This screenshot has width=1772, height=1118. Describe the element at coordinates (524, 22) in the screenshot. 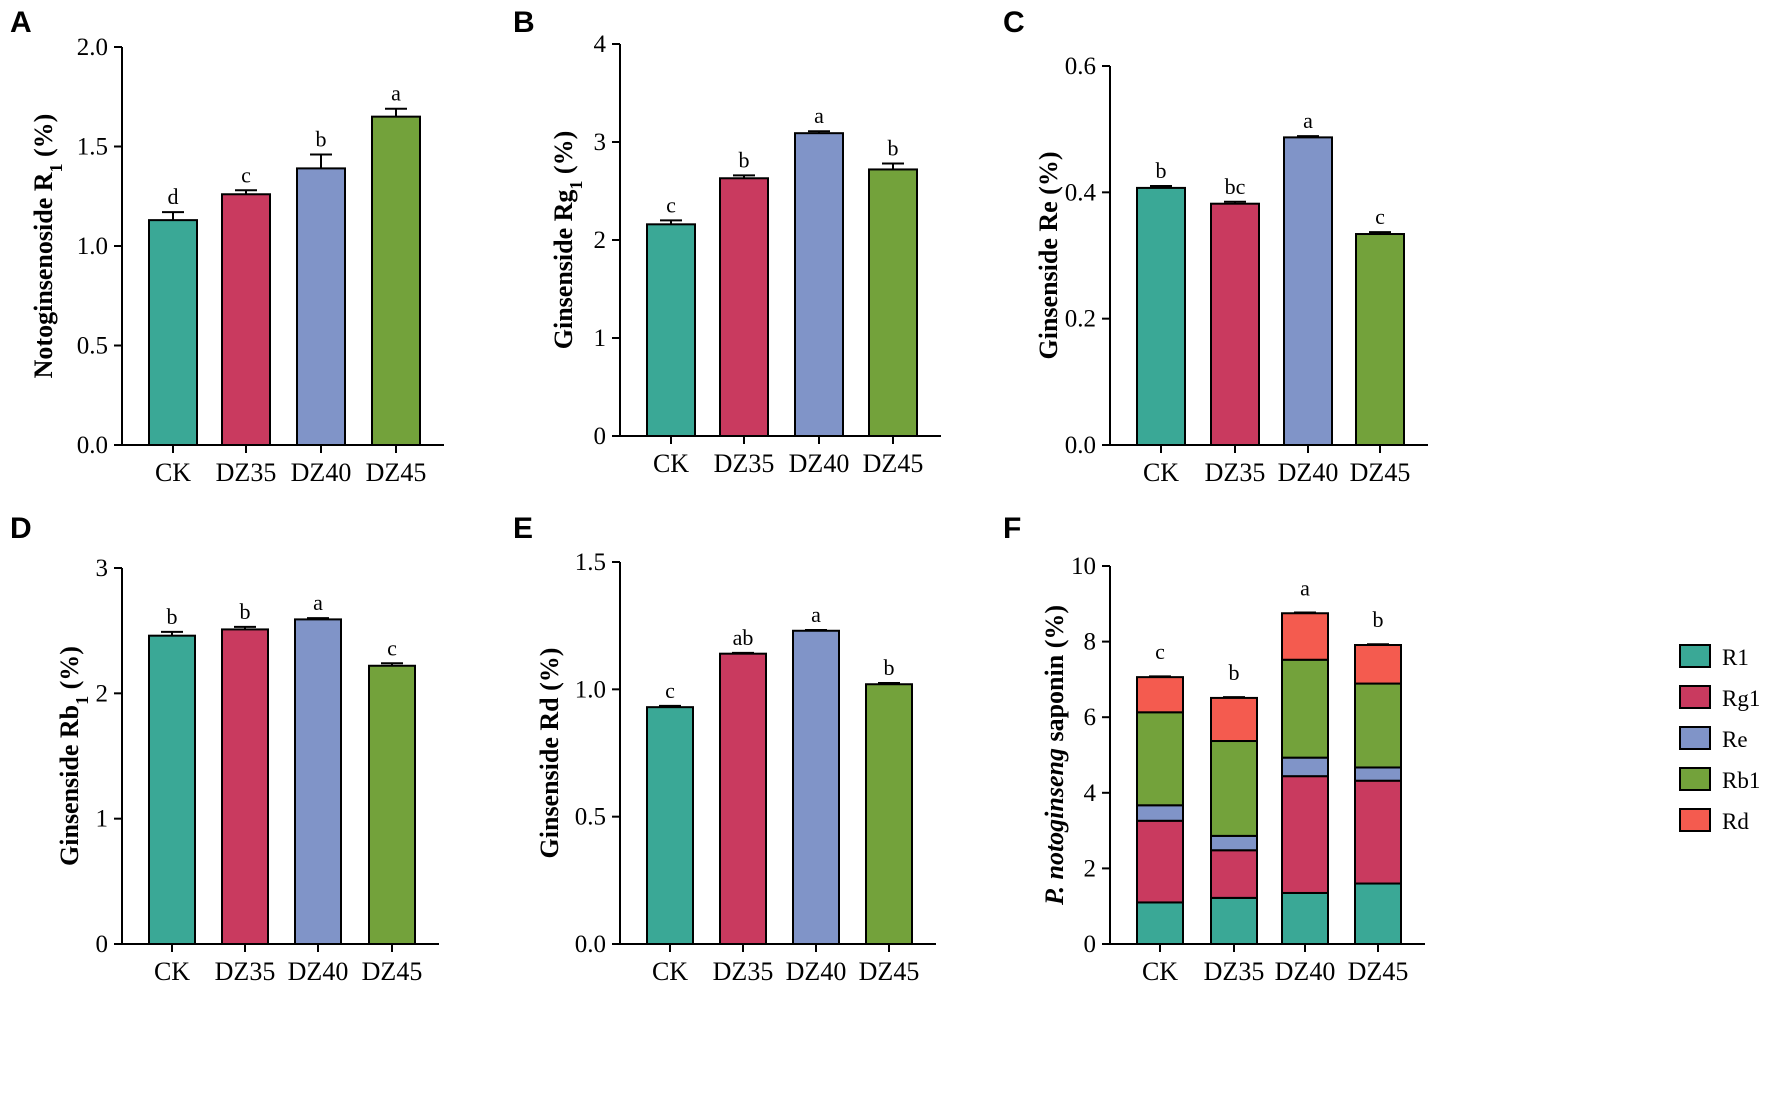

I see `panel-letter-b: B` at that location.